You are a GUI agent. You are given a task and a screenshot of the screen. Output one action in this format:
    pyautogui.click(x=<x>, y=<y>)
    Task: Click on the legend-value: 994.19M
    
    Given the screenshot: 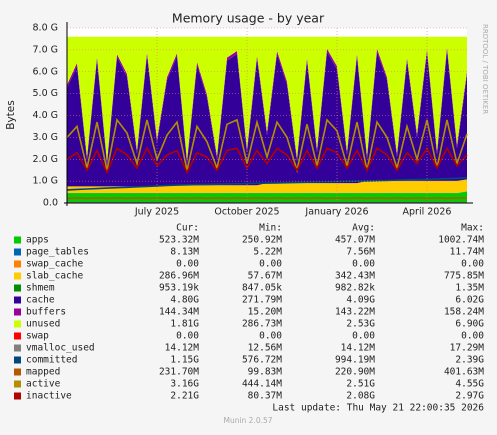 What is the action you would take?
    pyautogui.click(x=355, y=360)
    